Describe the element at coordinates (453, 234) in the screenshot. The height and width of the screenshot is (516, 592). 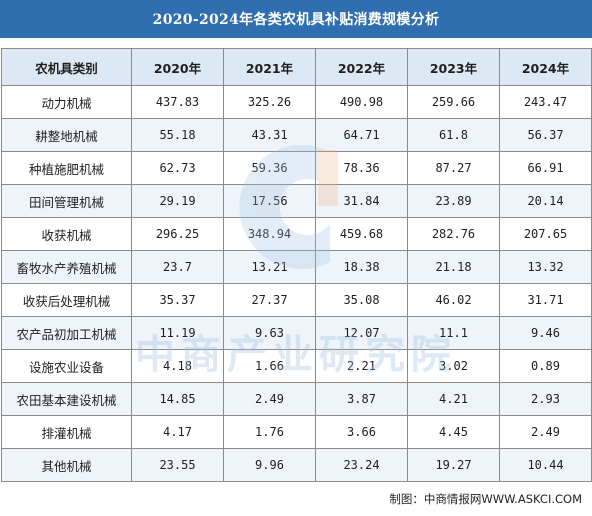
I see `value-cell: 282.76` at that location.